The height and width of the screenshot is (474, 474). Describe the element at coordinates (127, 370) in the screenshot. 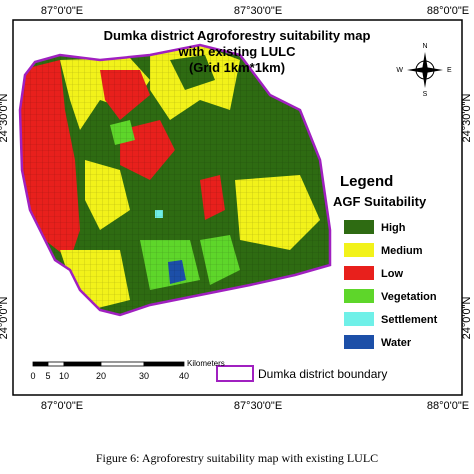

I see `scale-bar: Kilometers 0 5 10 20 30 40` at that location.